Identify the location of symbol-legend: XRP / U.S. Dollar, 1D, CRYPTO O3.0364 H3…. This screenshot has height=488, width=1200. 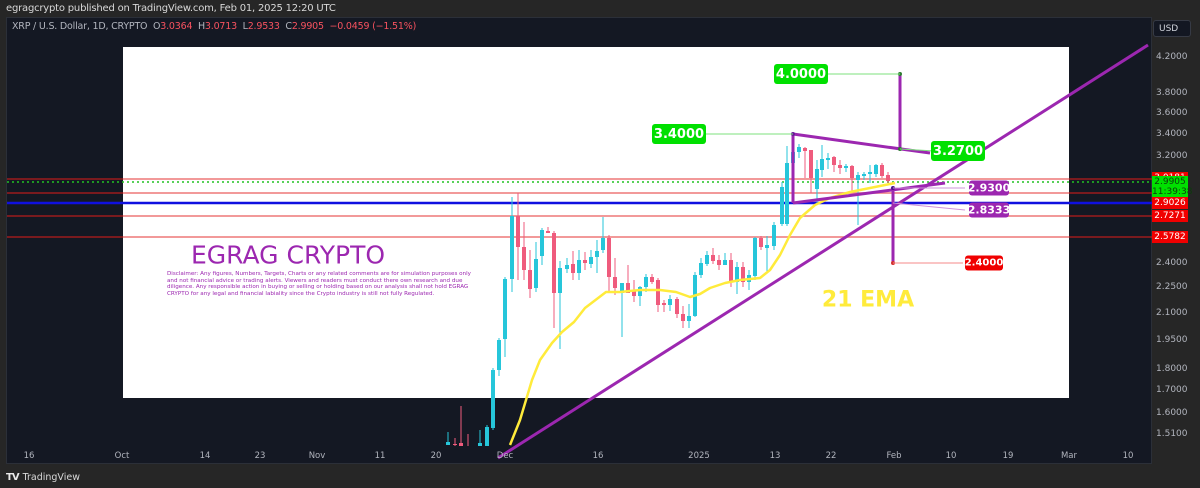
(214, 26).